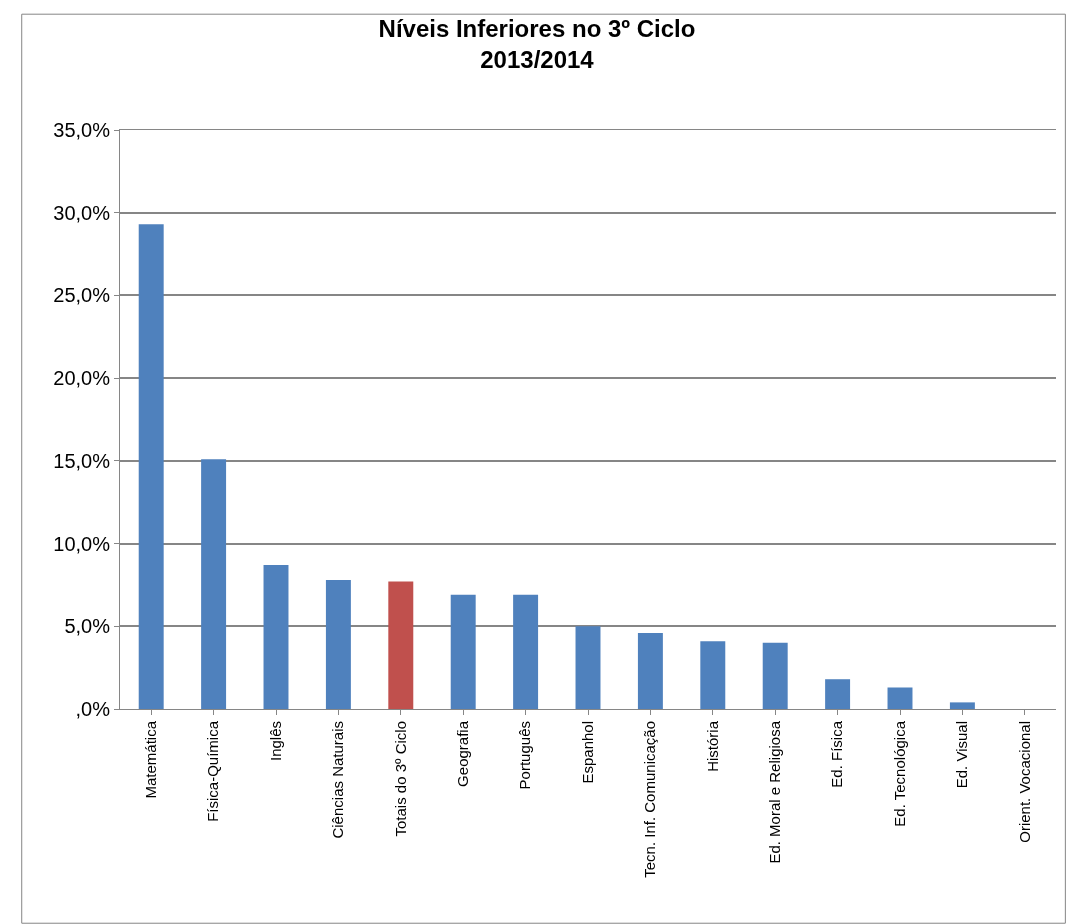 The width and height of the screenshot is (1074, 924). I want to click on y-tick-label: 10,0%, so click(82, 543).